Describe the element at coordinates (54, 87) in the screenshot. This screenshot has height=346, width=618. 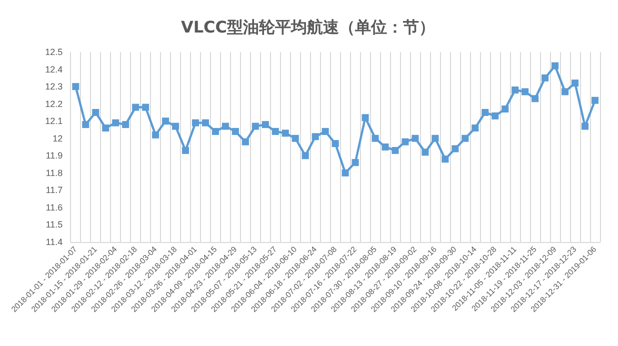
I see `y-tick-label: 12.3` at that location.